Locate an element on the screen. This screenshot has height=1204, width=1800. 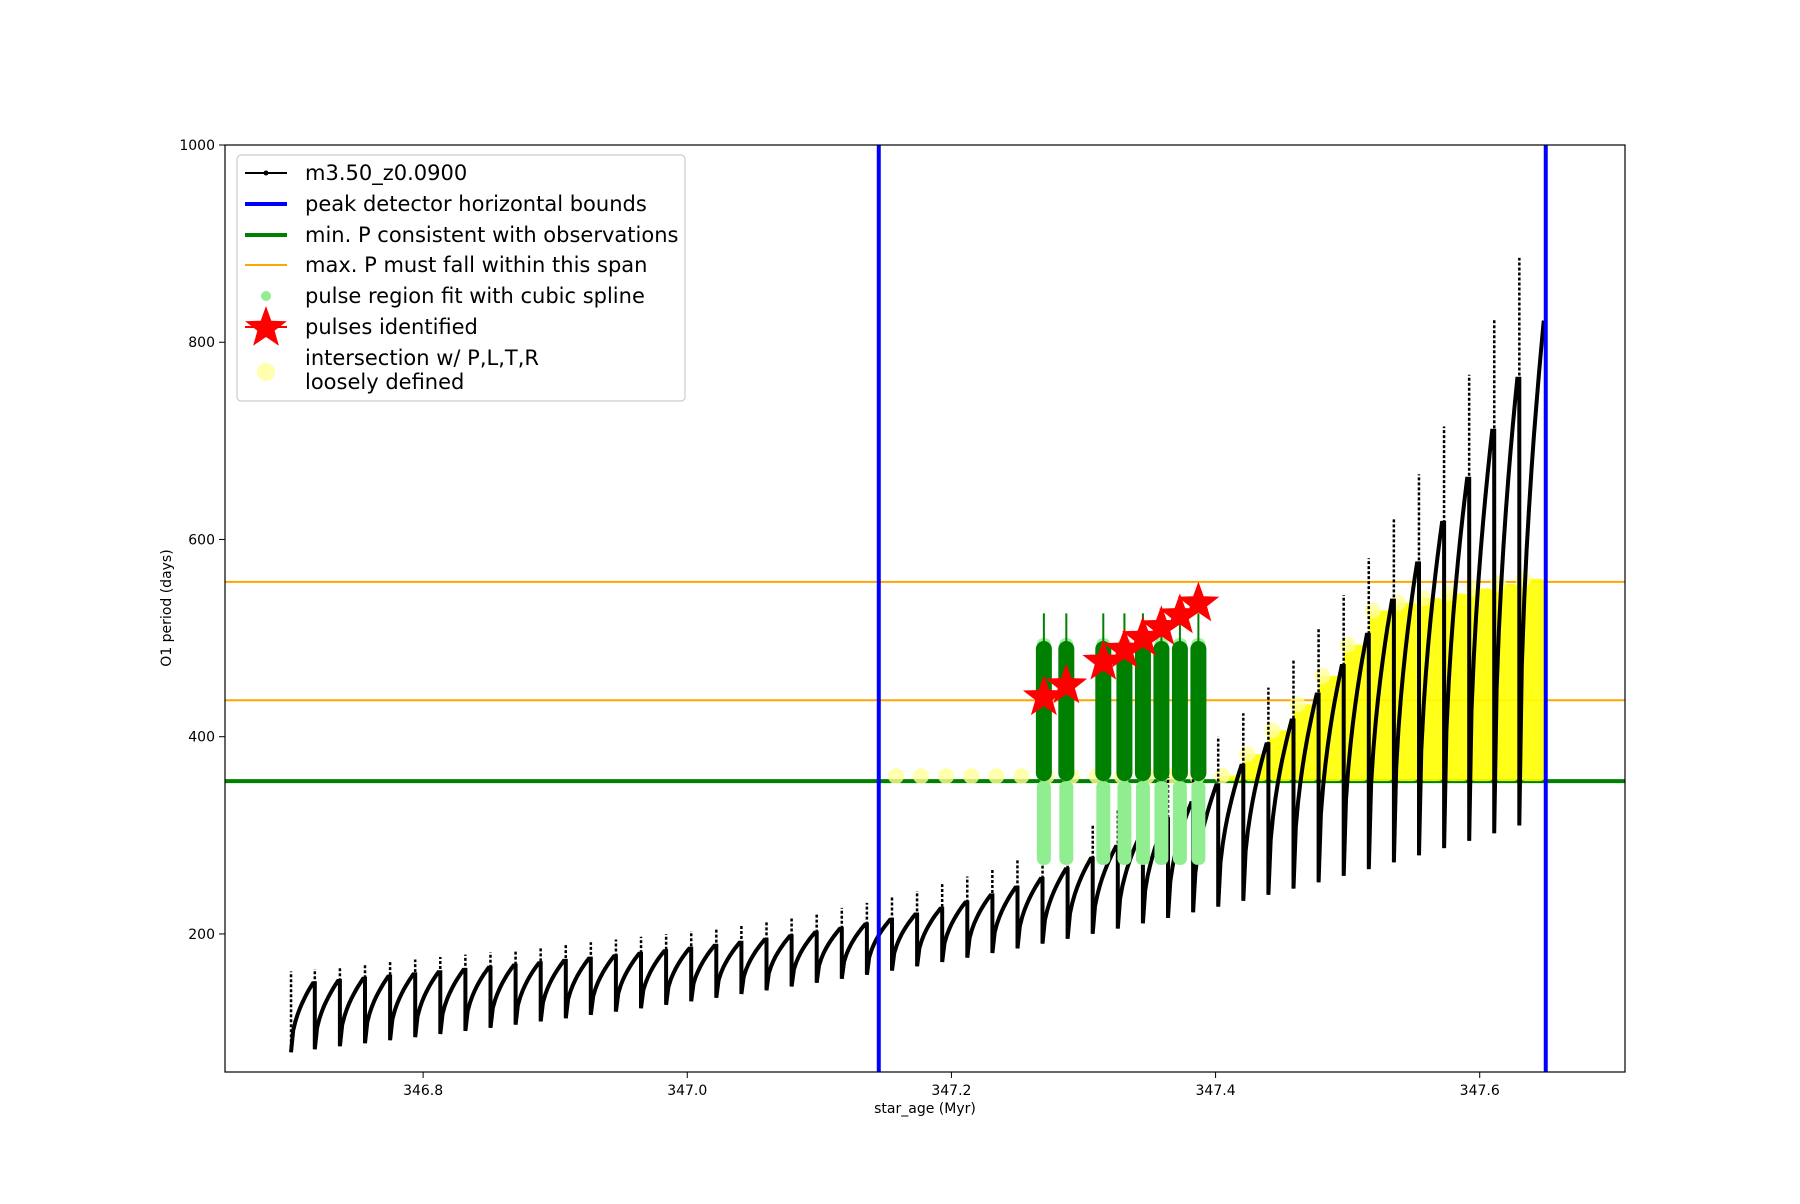
spline-series is located at coordinates (1121, 739).